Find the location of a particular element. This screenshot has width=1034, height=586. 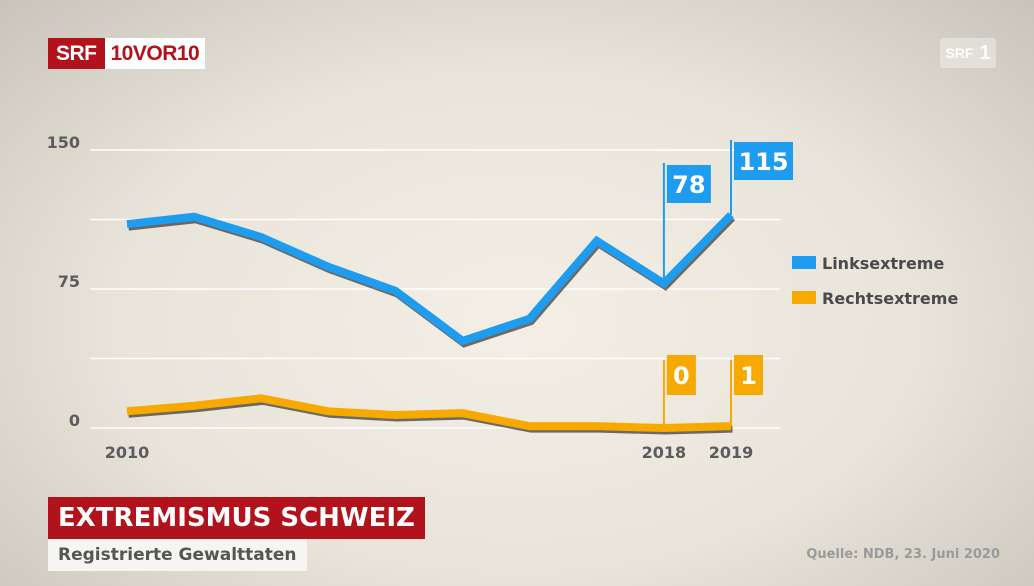

annotation-value: 0 is located at coordinates (681, 376).